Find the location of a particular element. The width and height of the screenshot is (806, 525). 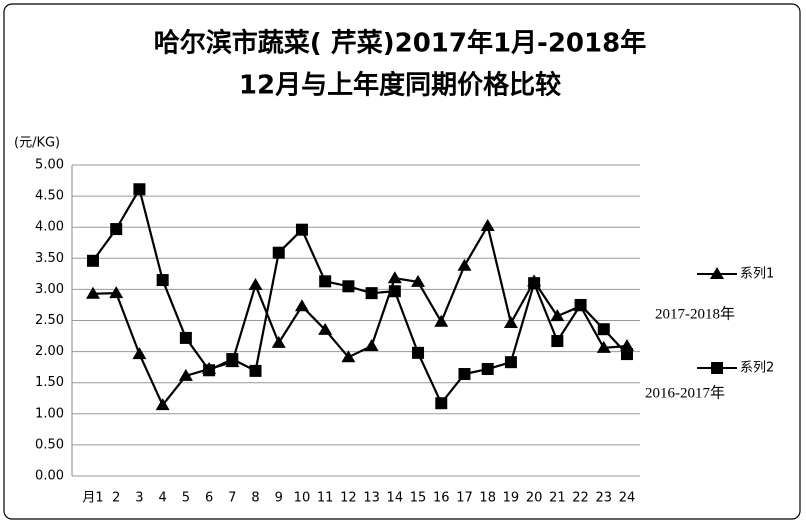

y-tick-label: 4.50 is located at coordinates (49, 196).